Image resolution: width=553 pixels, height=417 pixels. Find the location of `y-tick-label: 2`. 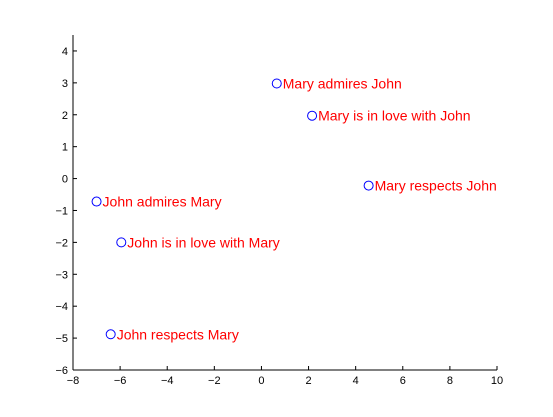

y-tick-label: 2 is located at coordinates (65, 116).